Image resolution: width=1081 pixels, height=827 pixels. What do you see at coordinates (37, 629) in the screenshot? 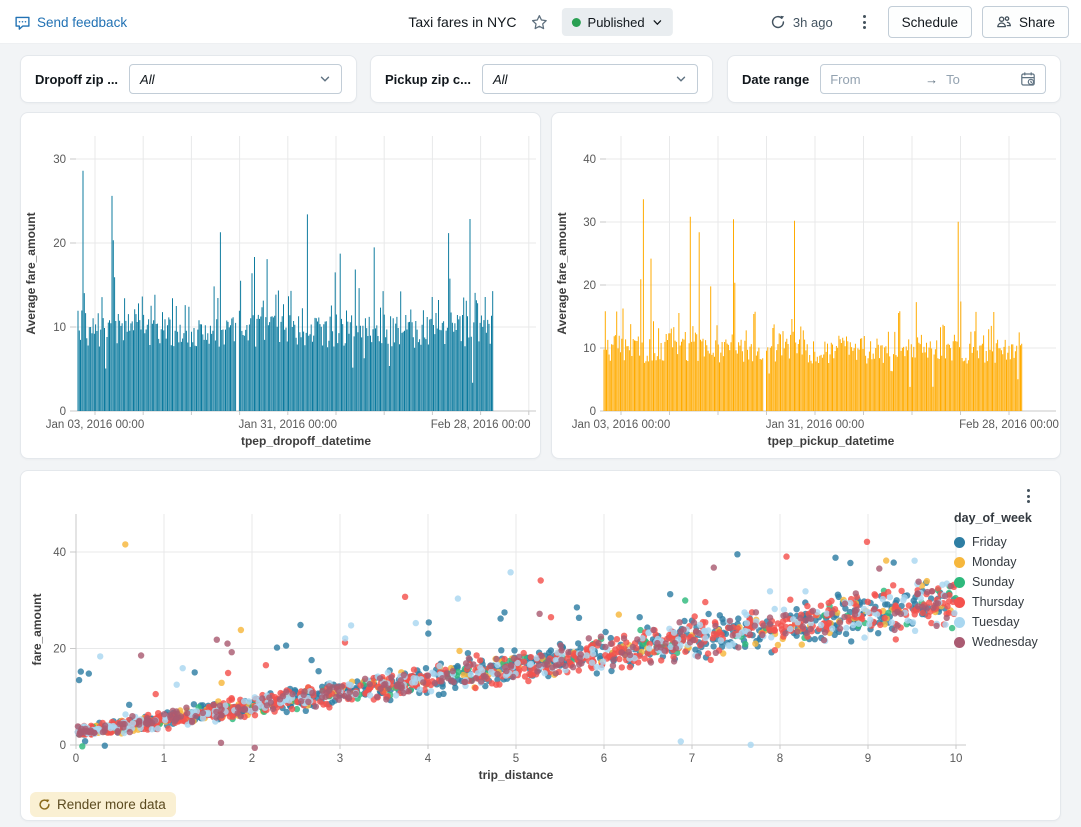
I see `svg-text: fare_amount` at bounding box center [37, 629].